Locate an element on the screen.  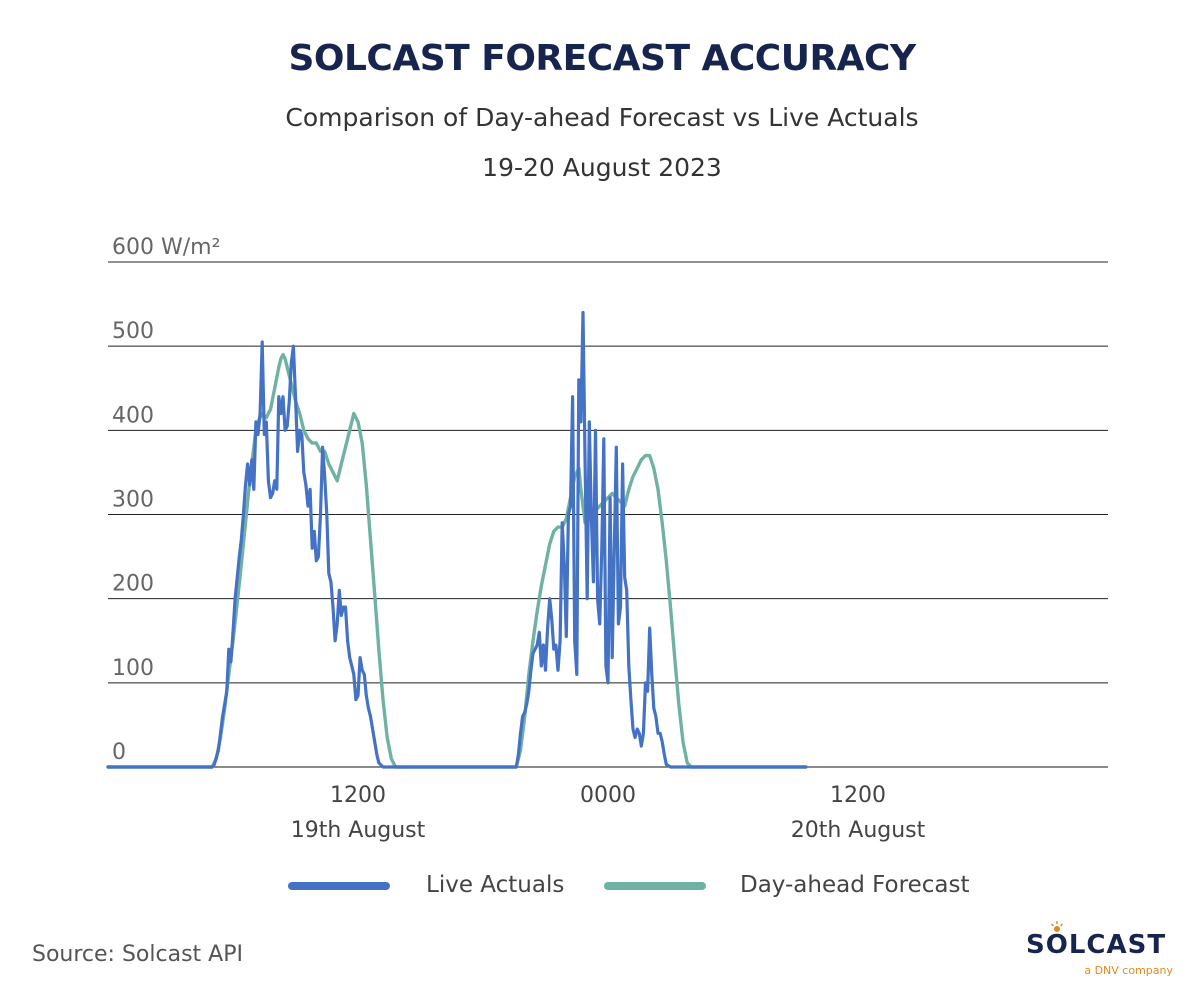
x-tick-sublabel: 20th August is located at coordinates (858, 830).